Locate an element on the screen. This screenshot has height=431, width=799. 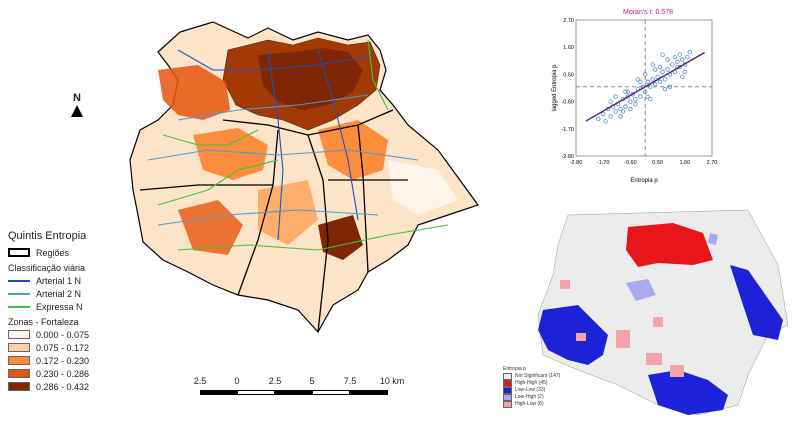
north-label: N is located at coordinates (77, 98).